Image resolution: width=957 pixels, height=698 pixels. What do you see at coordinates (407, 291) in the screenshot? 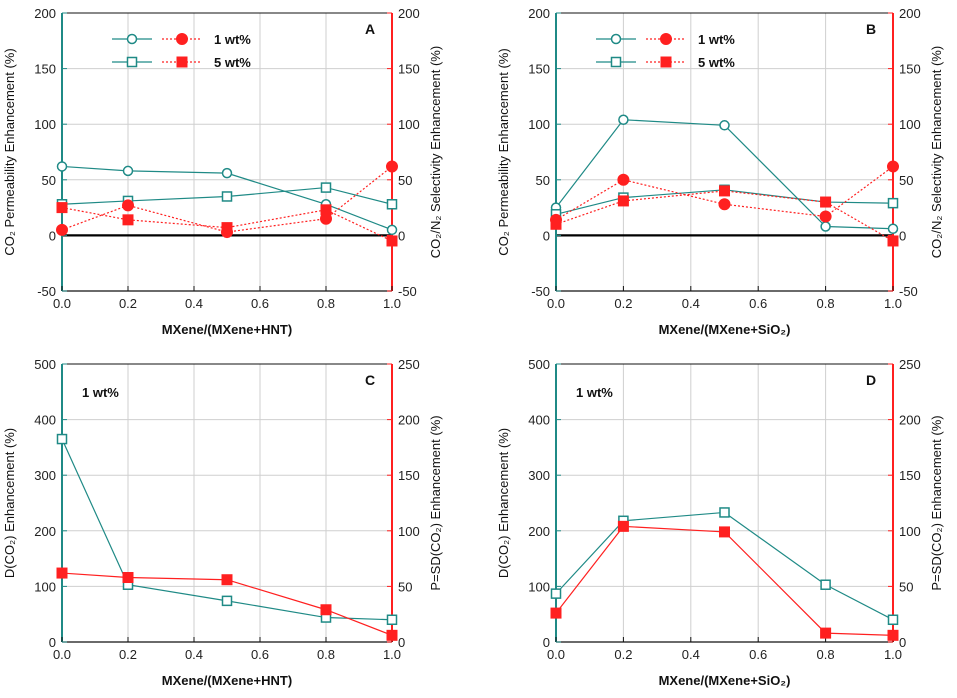
I see `y-tick-label-right: -50` at bounding box center [407, 291].